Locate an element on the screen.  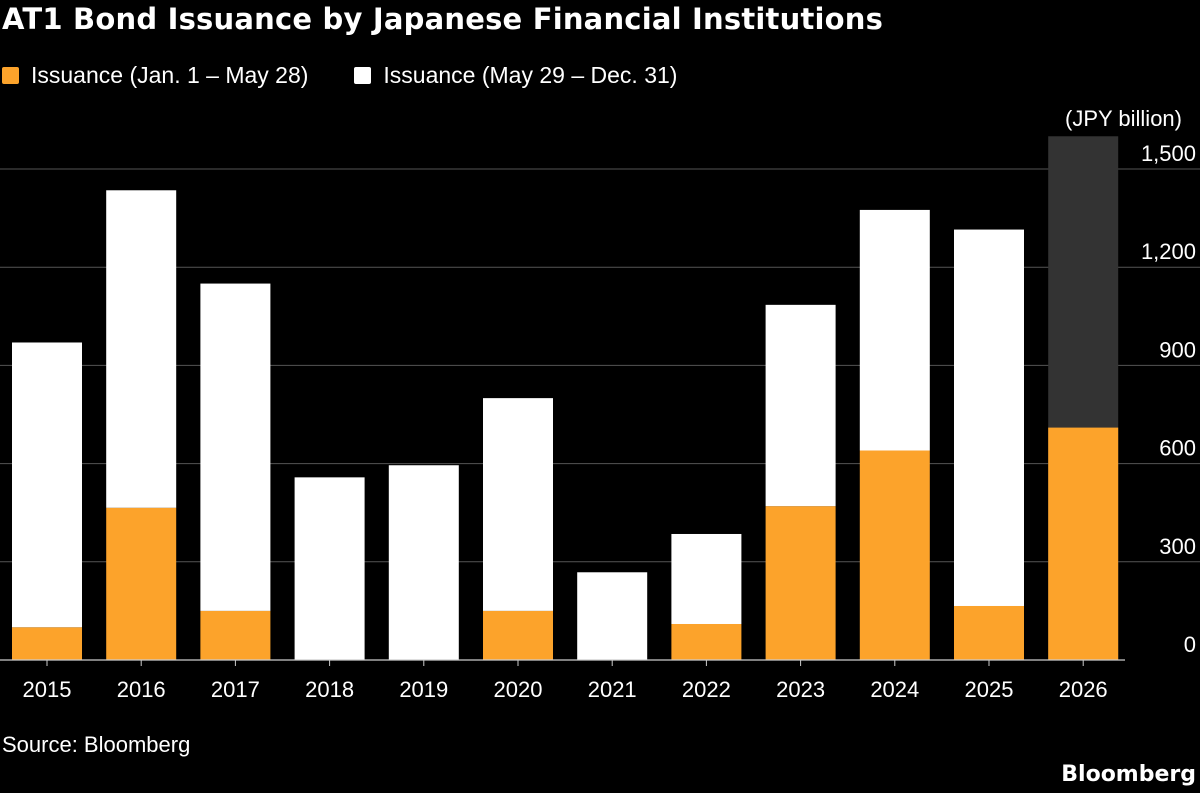
y-tick-label: 1,200 is located at coordinates (1168, 251).